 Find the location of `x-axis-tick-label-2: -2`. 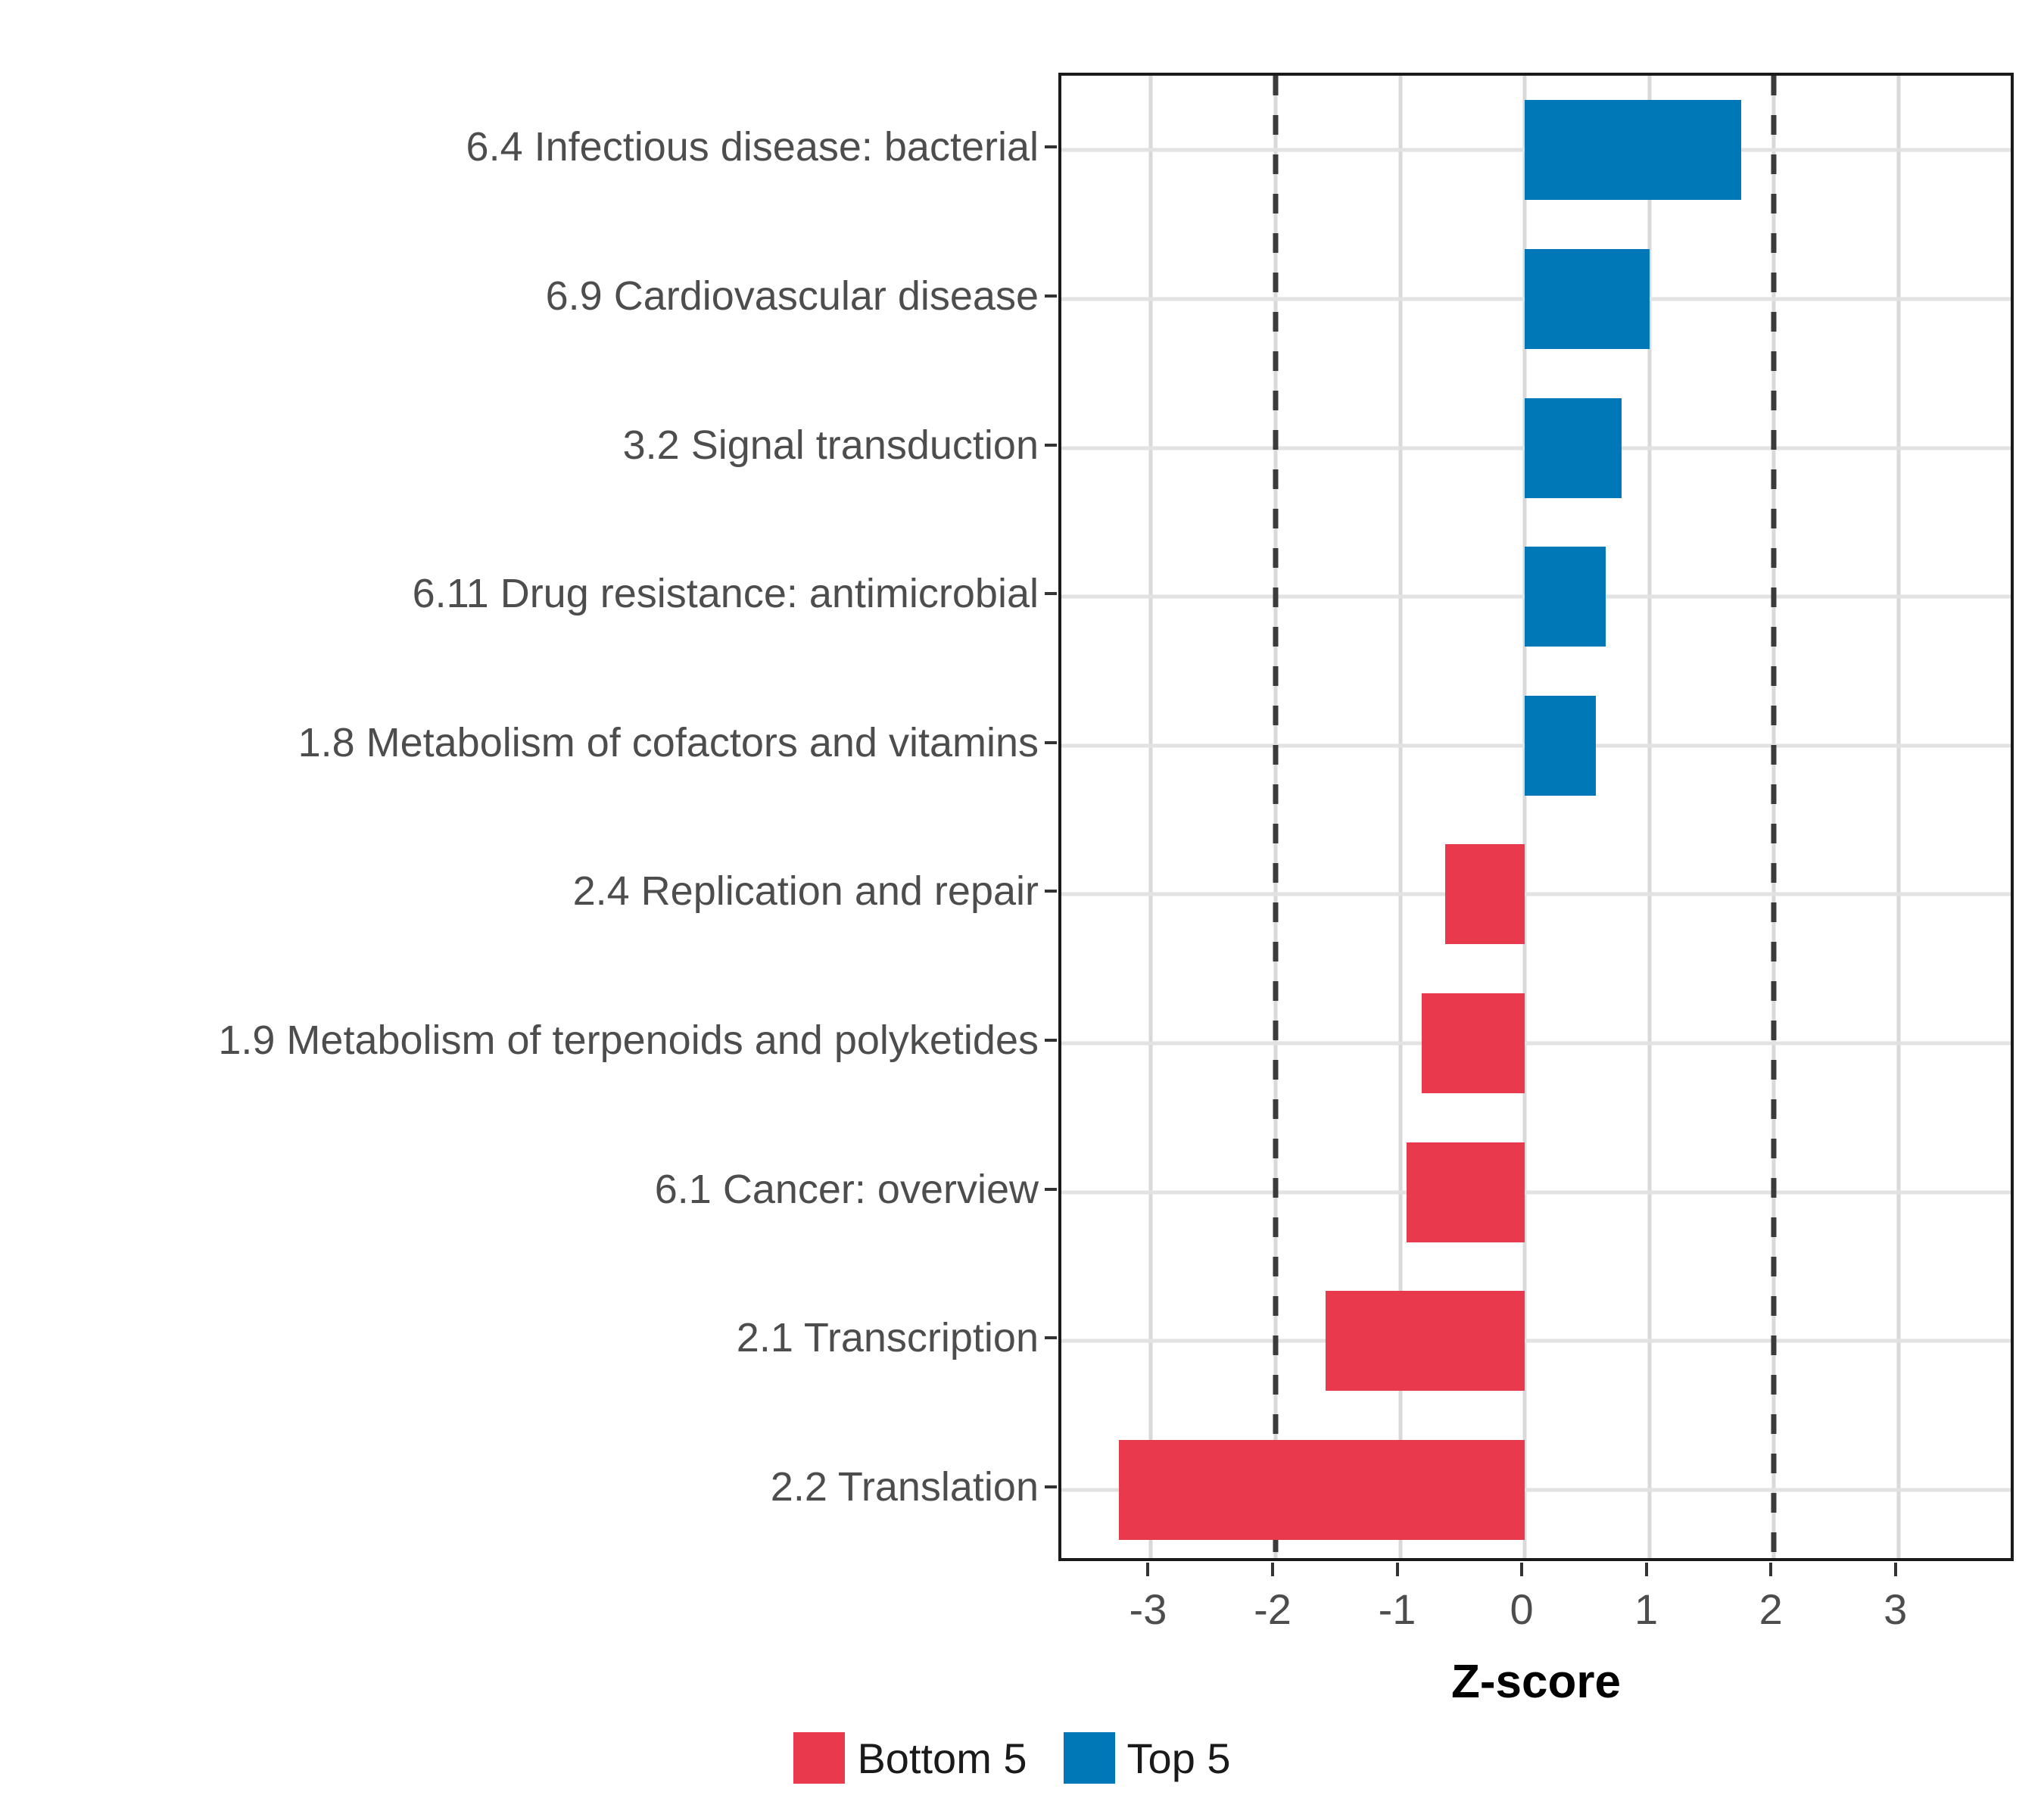

x-axis-tick-label-2: -2 is located at coordinates (1273, 1609).